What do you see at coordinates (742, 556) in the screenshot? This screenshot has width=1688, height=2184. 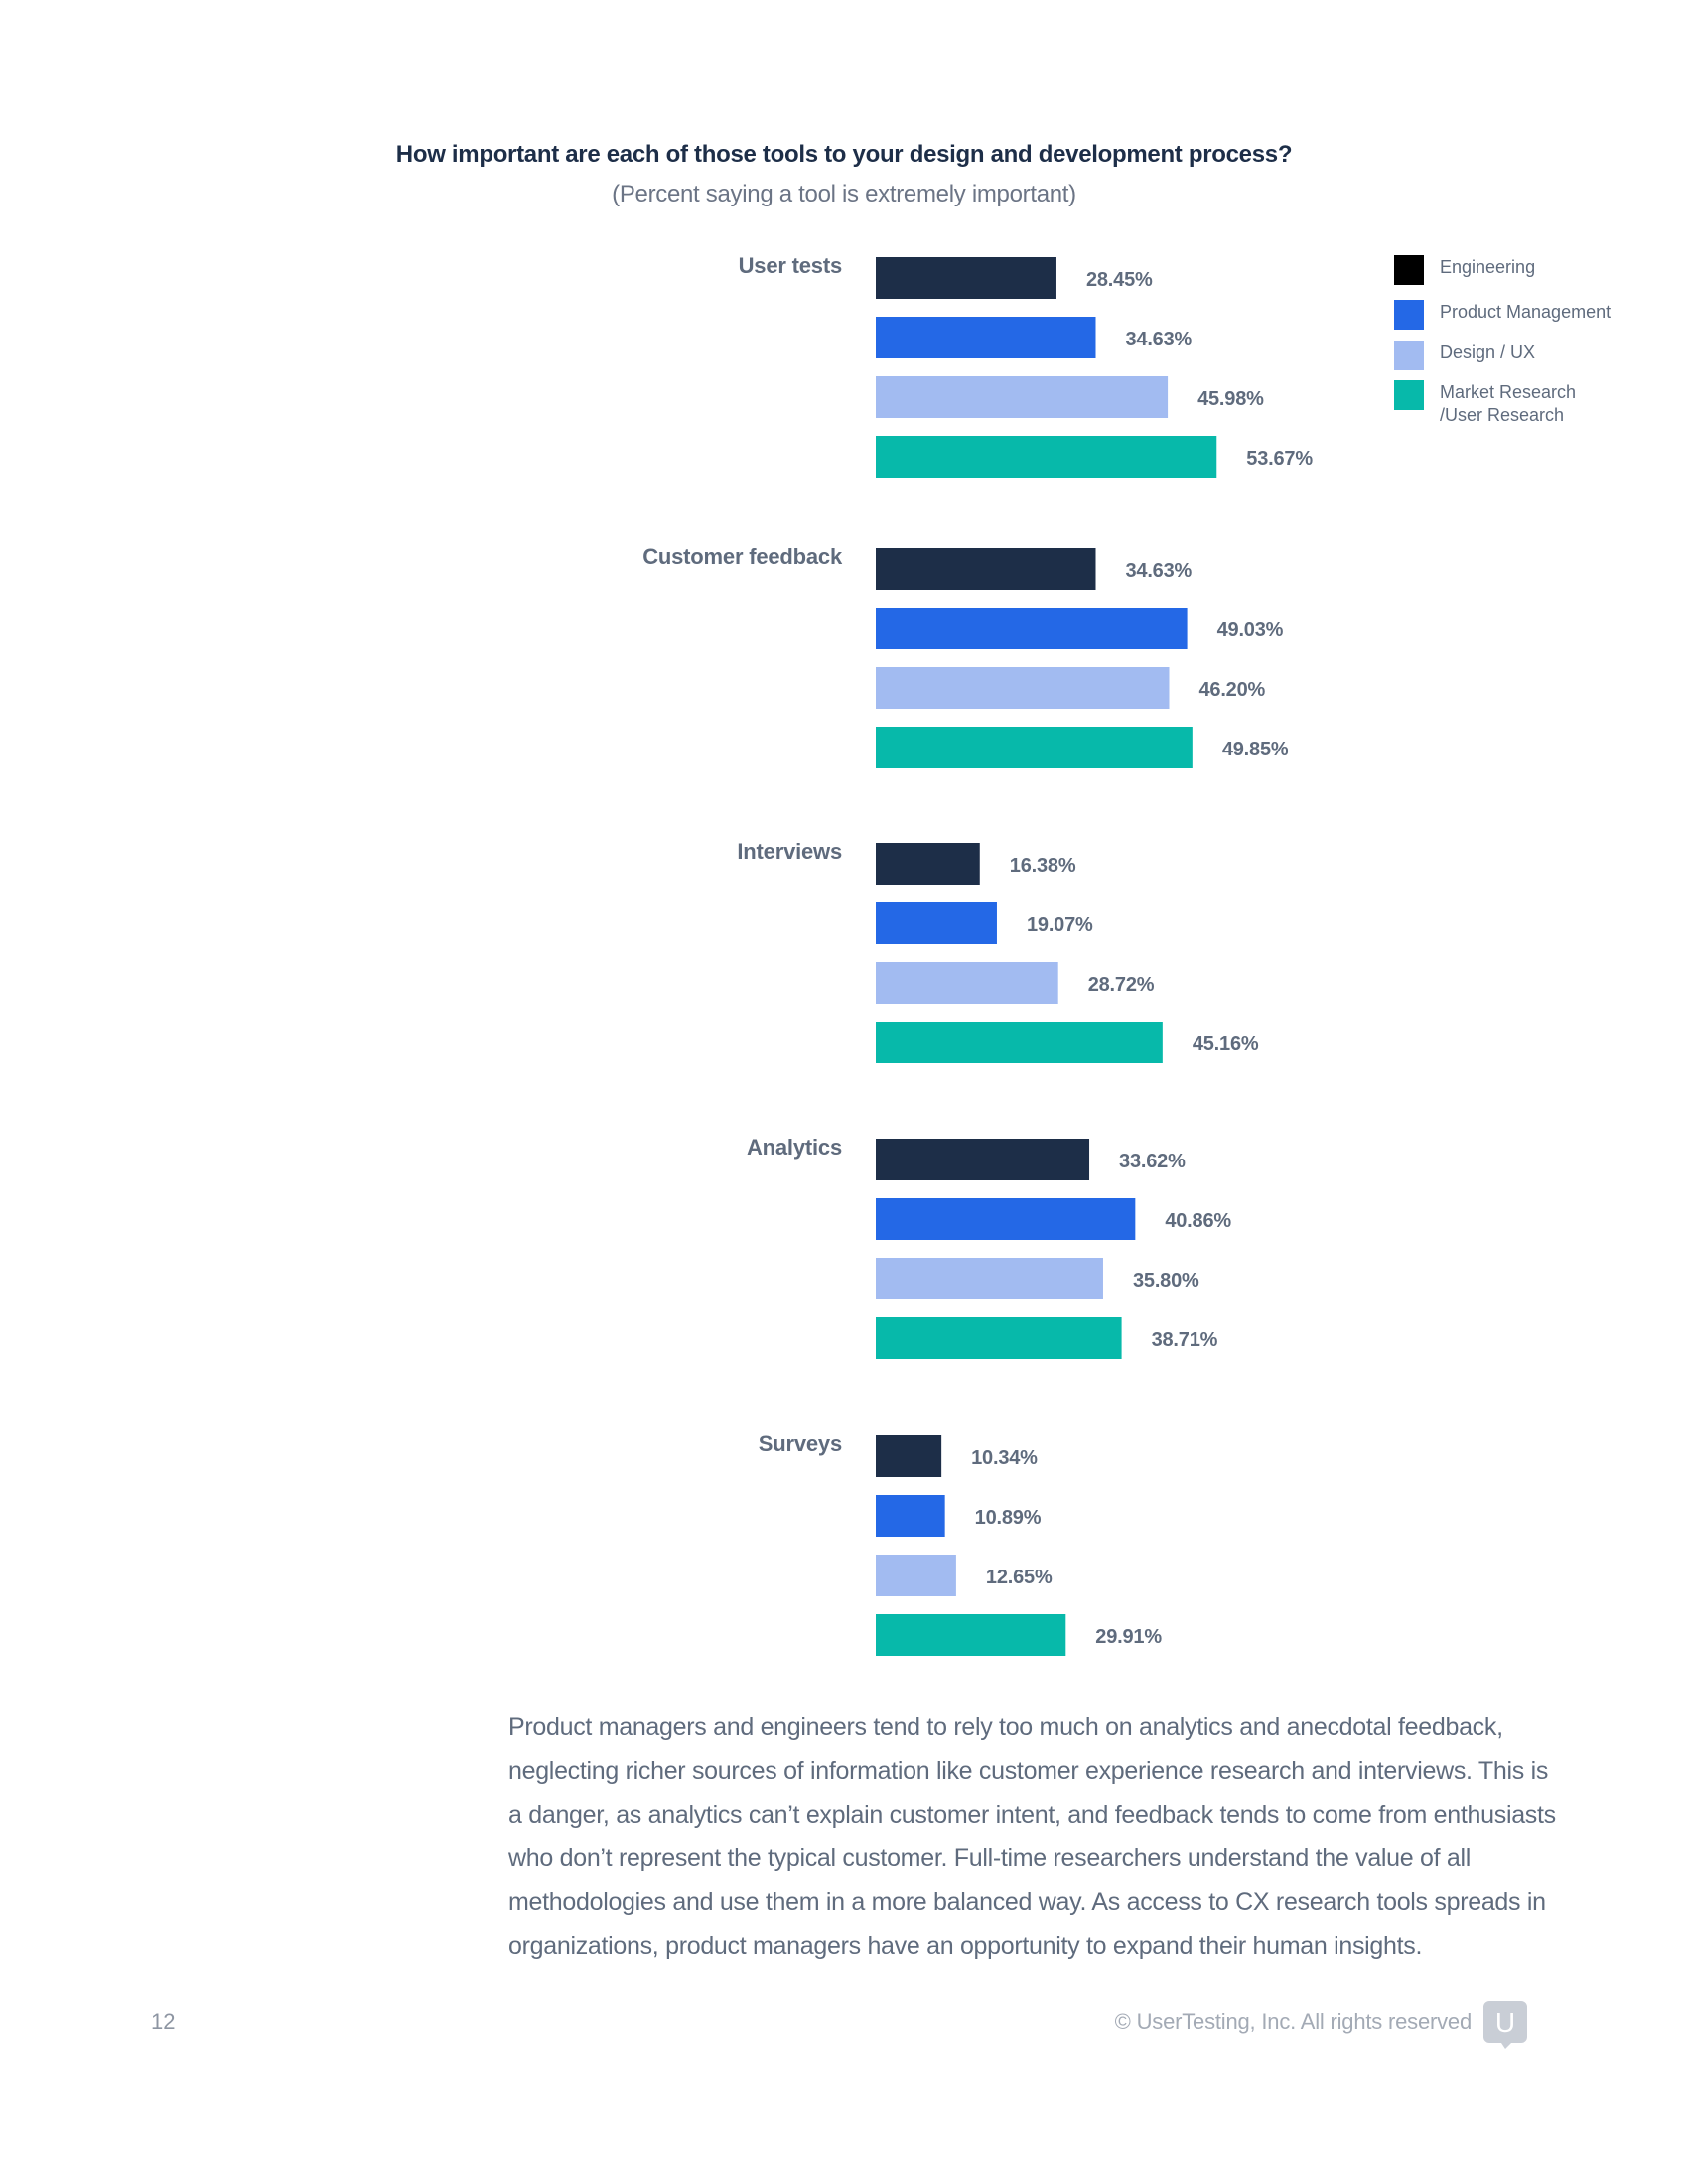 I see `category-label: Customer feedback` at bounding box center [742, 556].